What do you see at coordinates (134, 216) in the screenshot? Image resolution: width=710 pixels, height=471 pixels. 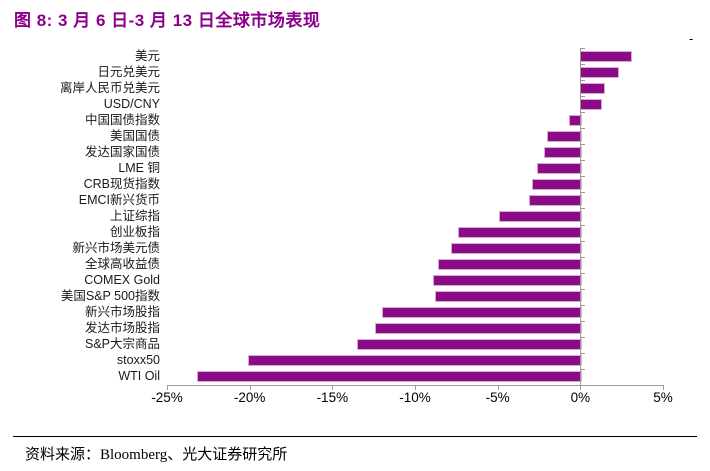 I see `category-label: 上证综指` at bounding box center [134, 216].